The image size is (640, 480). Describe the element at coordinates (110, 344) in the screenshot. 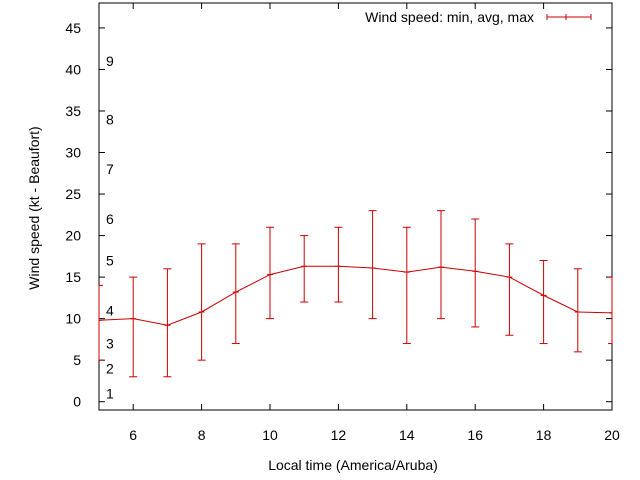

I see `beaufort-label: 3` at that location.